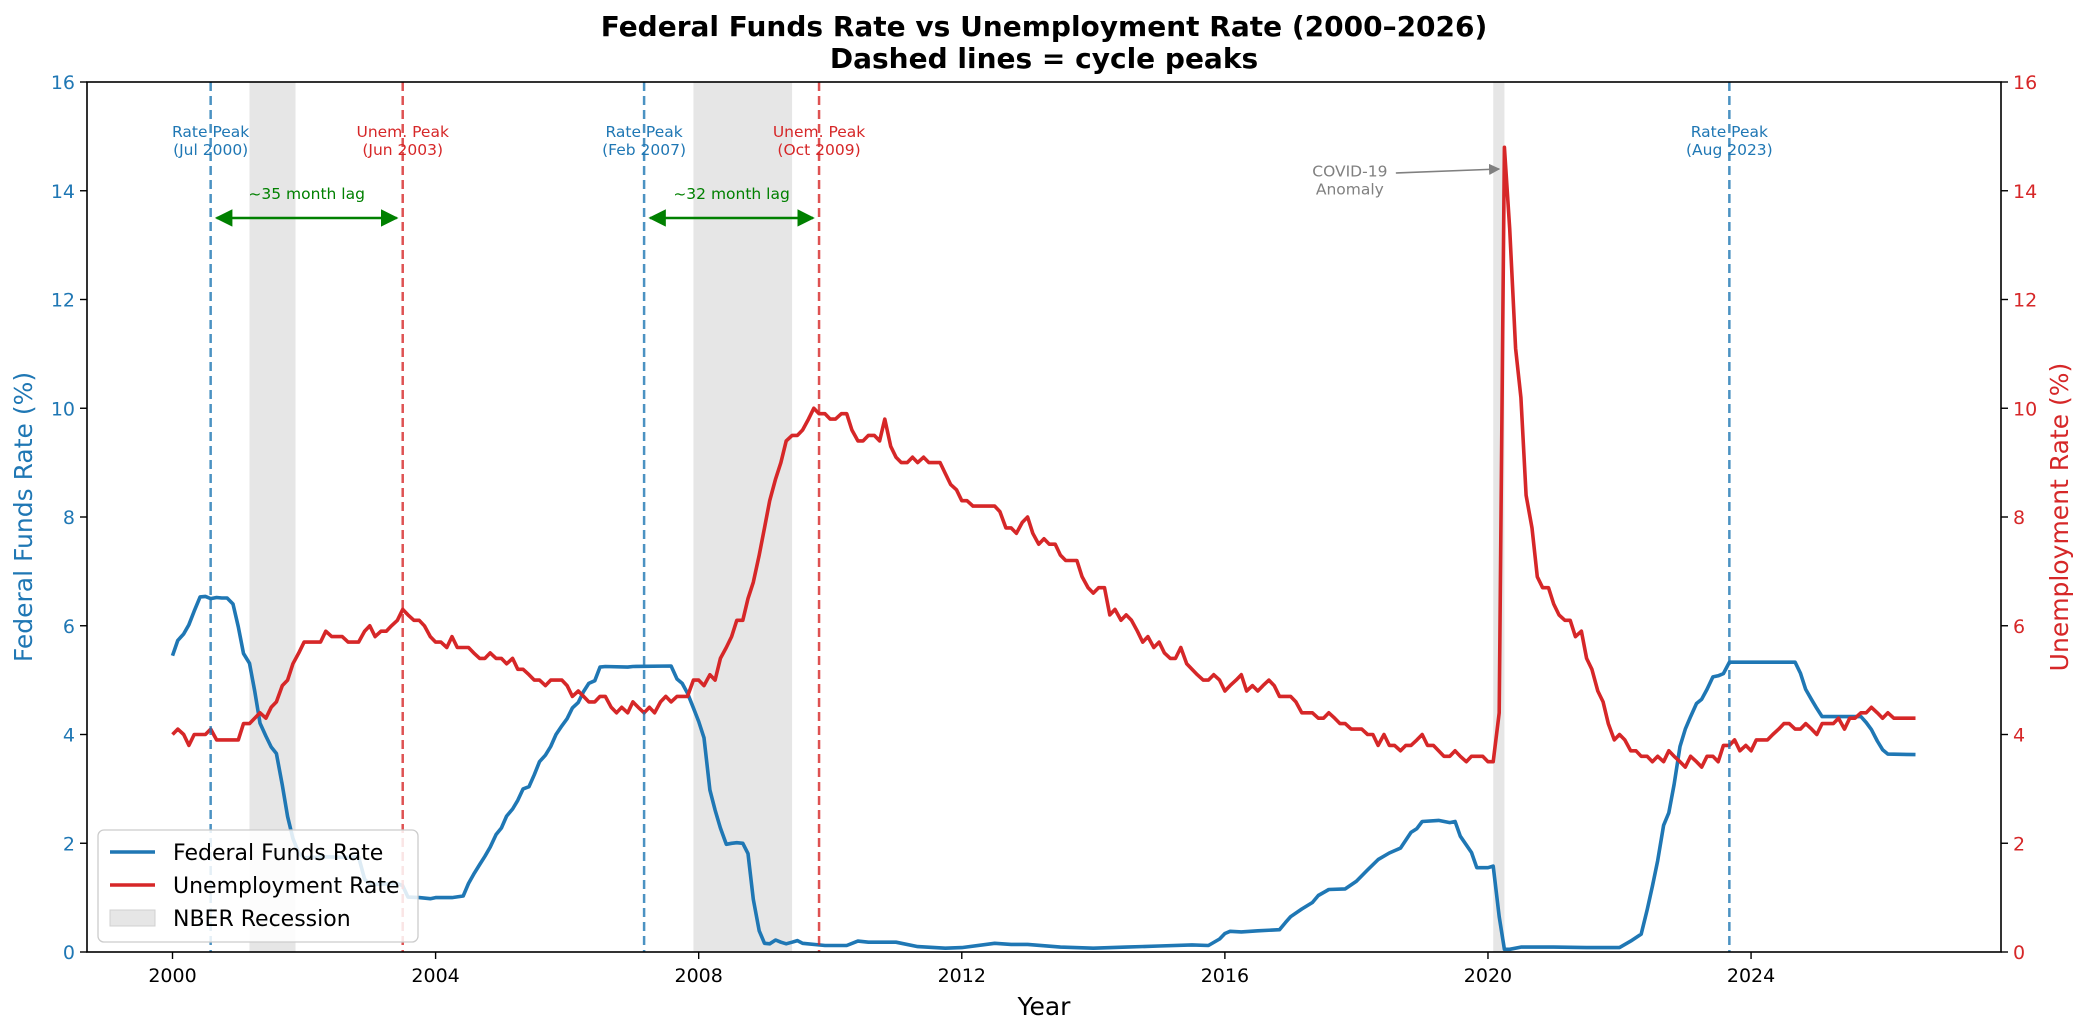 This screenshot has width=2087, height=1034. Describe the element at coordinates (2025, 301) in the screenshot. I see `y-right-tick-label-6: 12` at that location.